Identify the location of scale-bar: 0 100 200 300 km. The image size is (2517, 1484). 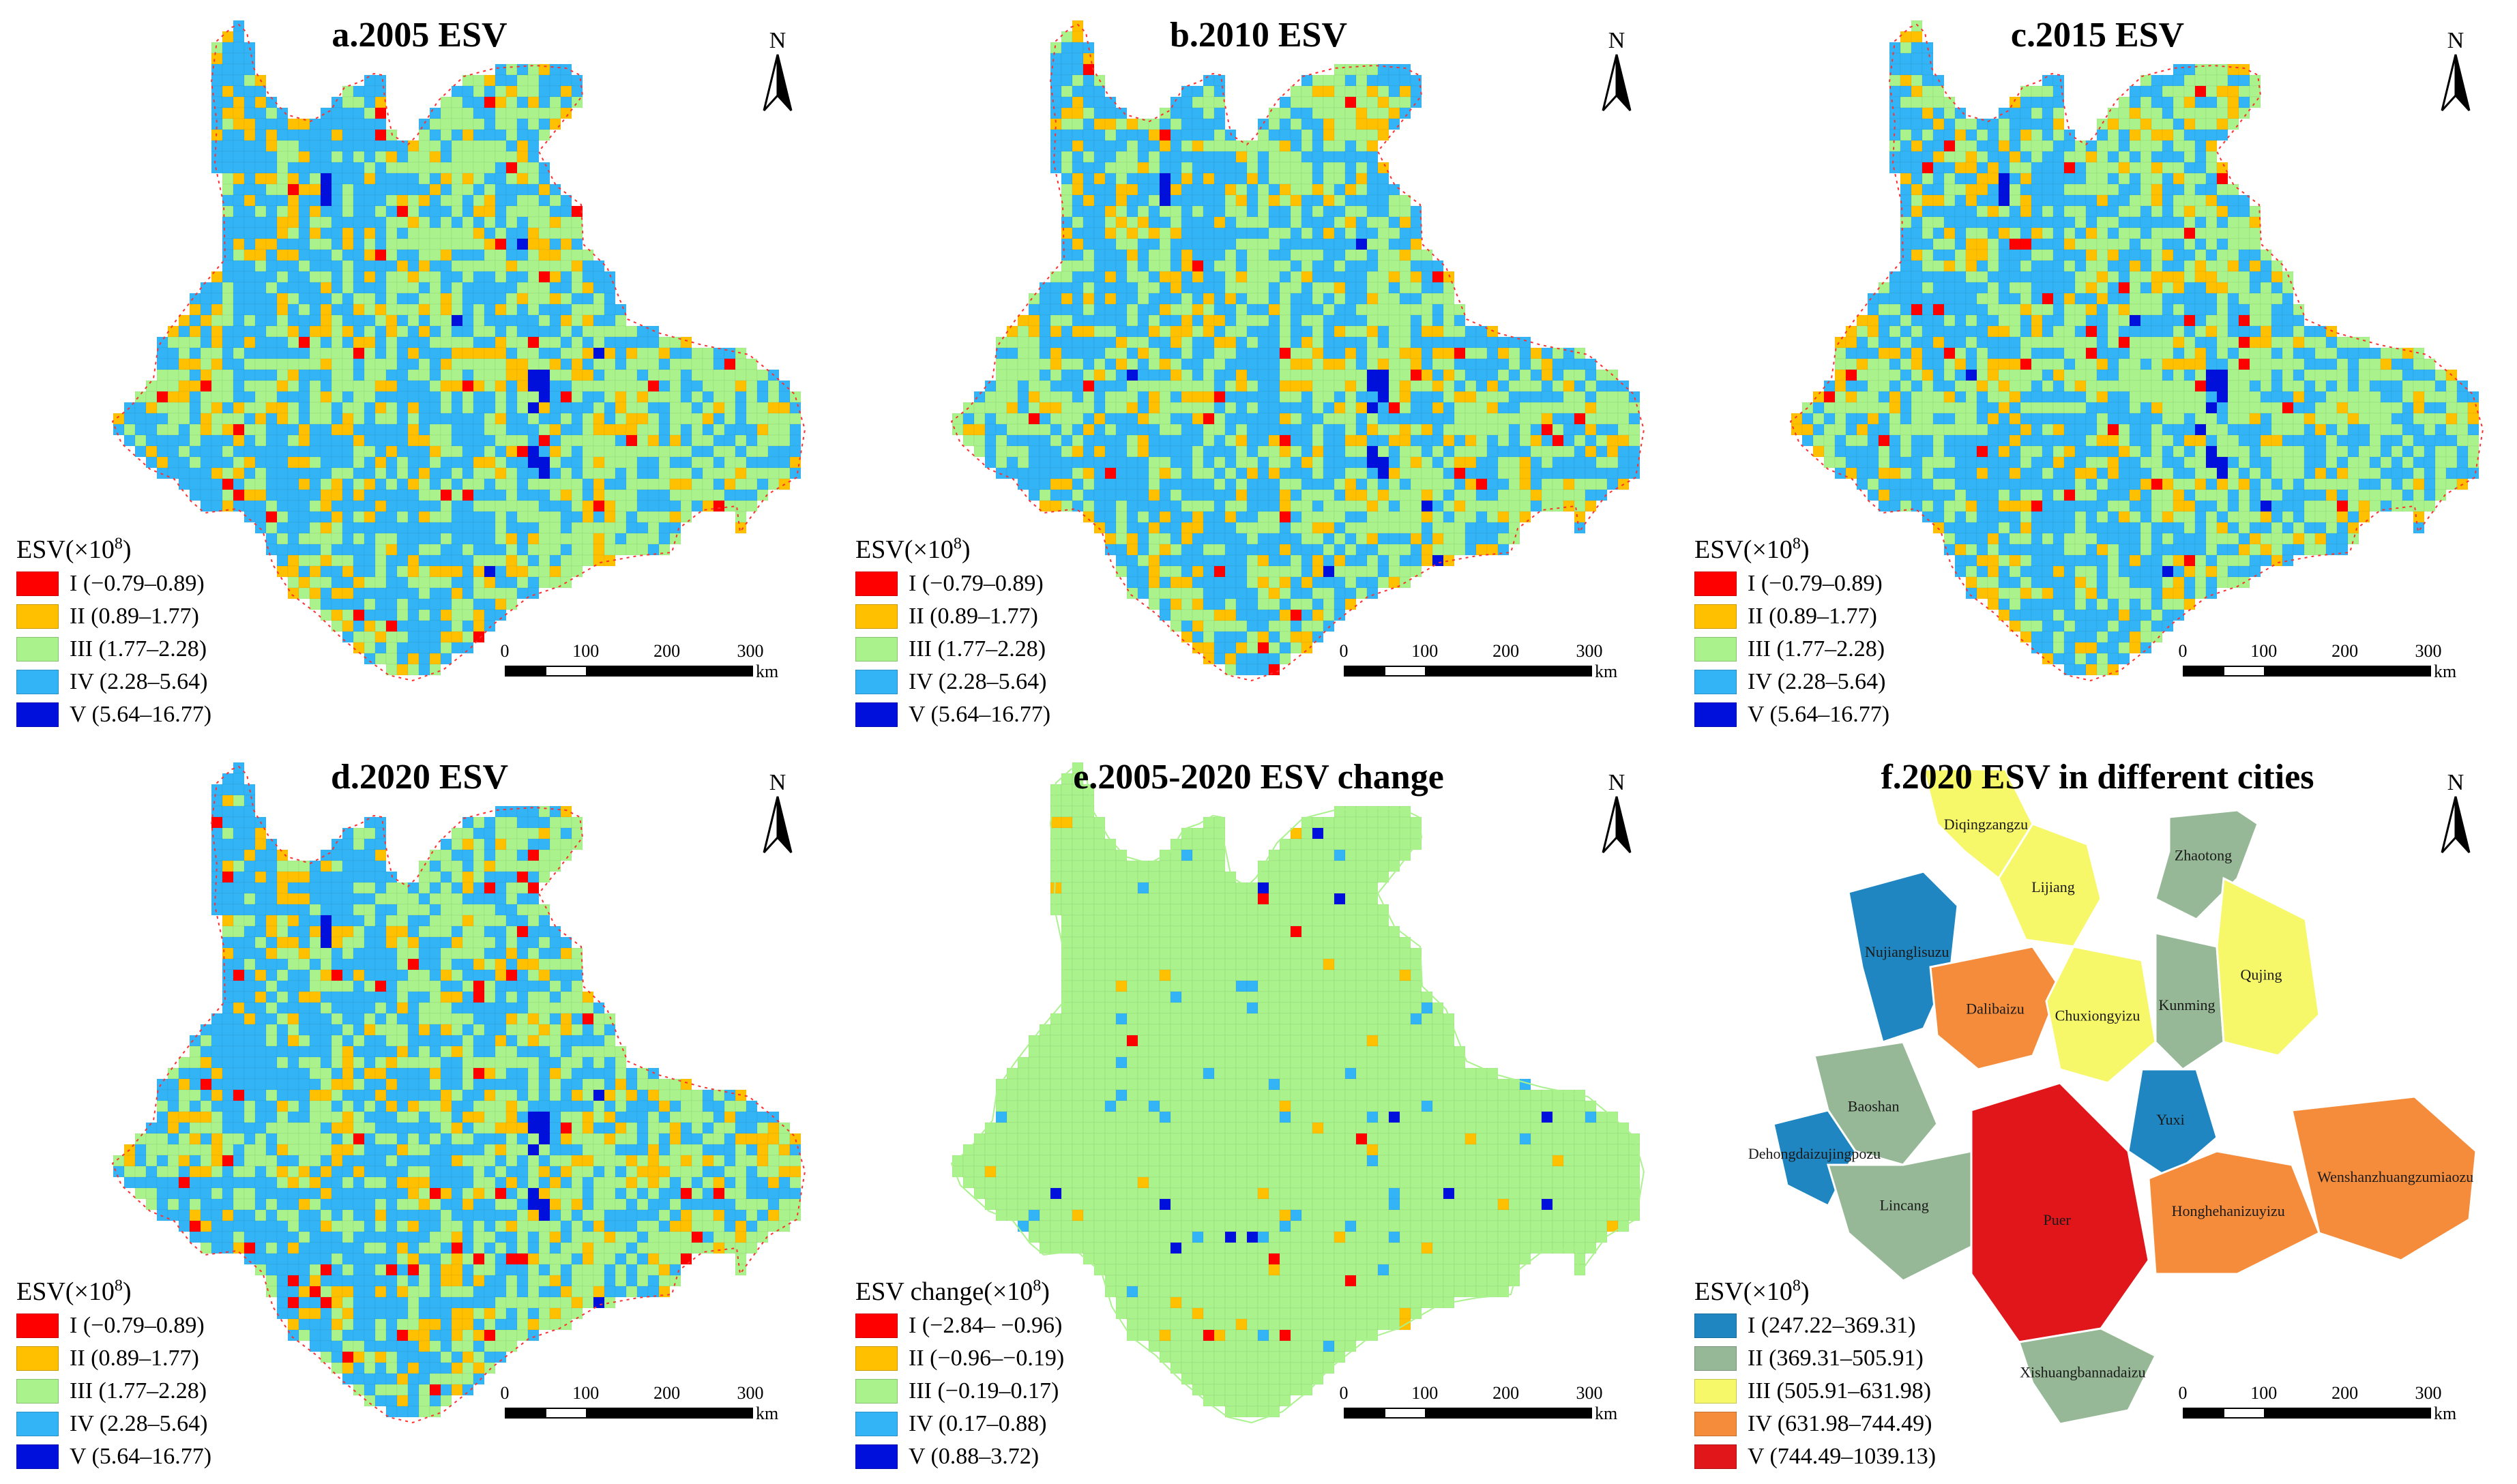
(649, 665).